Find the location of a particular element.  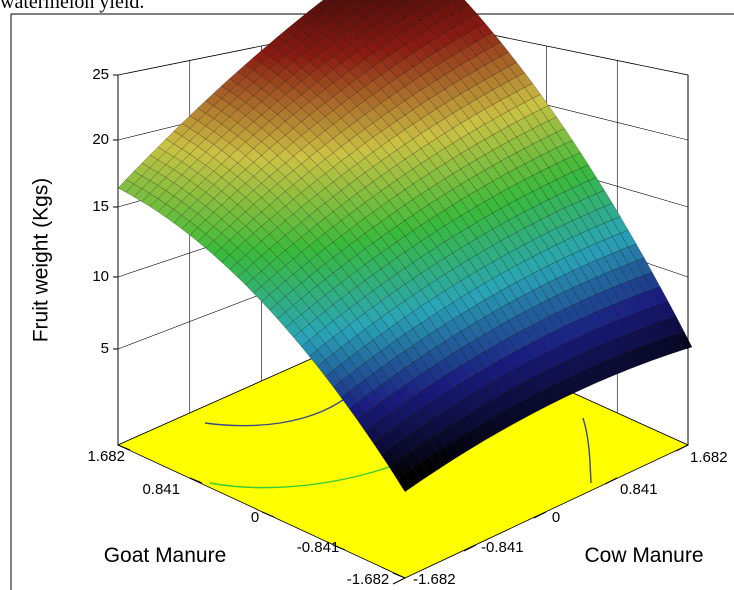

goat-manure-axis is located at coordinates (261, 511).